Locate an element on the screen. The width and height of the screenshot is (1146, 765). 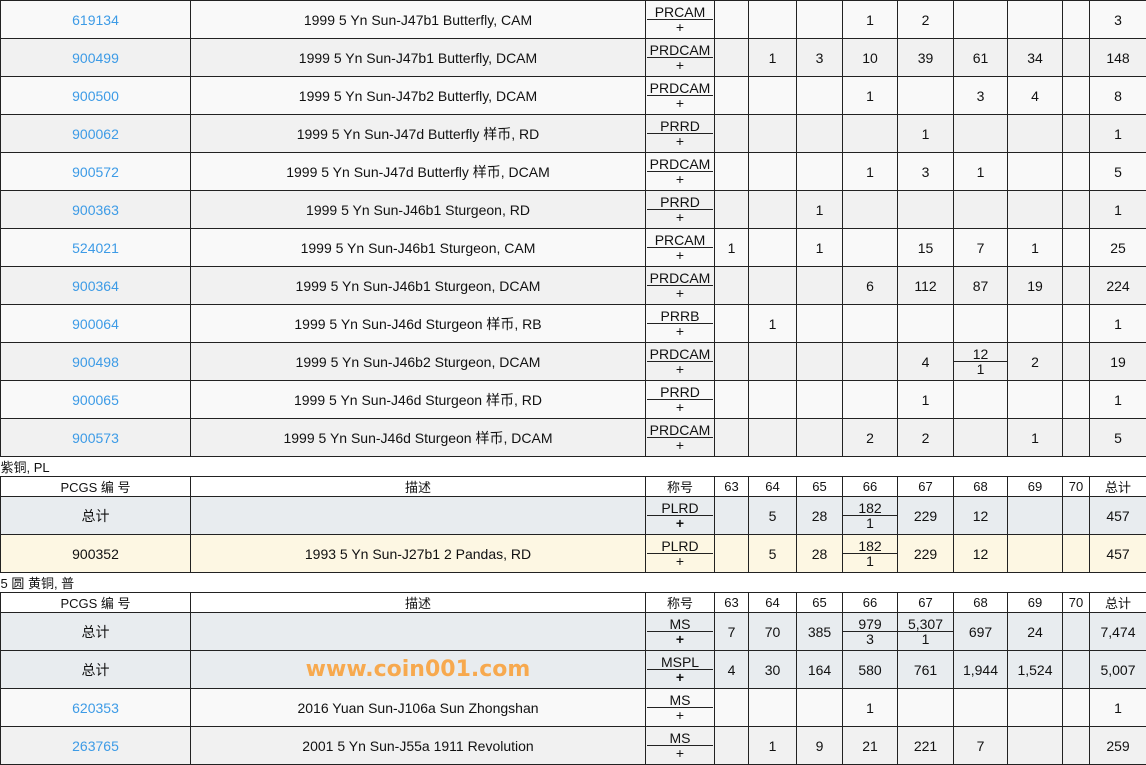
designation-code: PLRD is located at coordinates (680, 546).